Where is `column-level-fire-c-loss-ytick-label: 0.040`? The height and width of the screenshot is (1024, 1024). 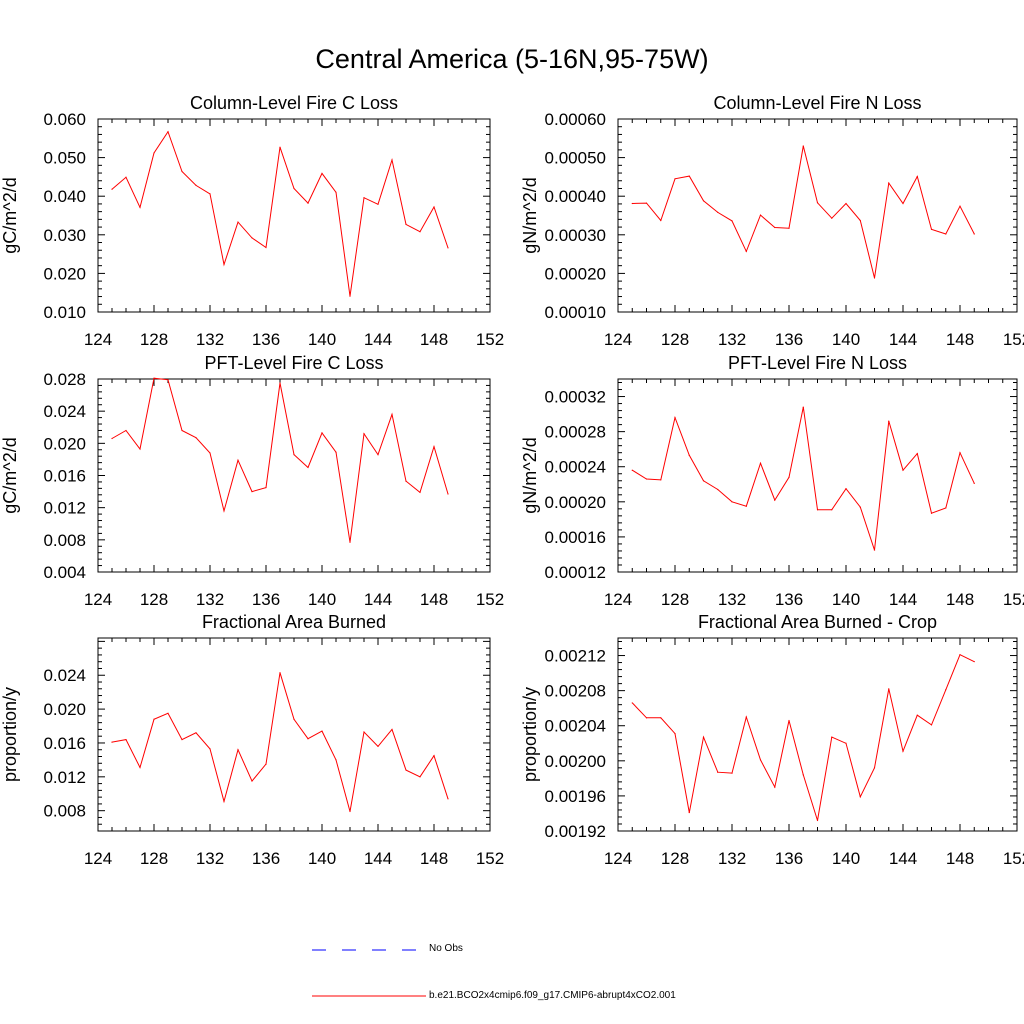 column-level-fire-c-loss-ytick-label: 0.040 is located at coordinates (64, 196).